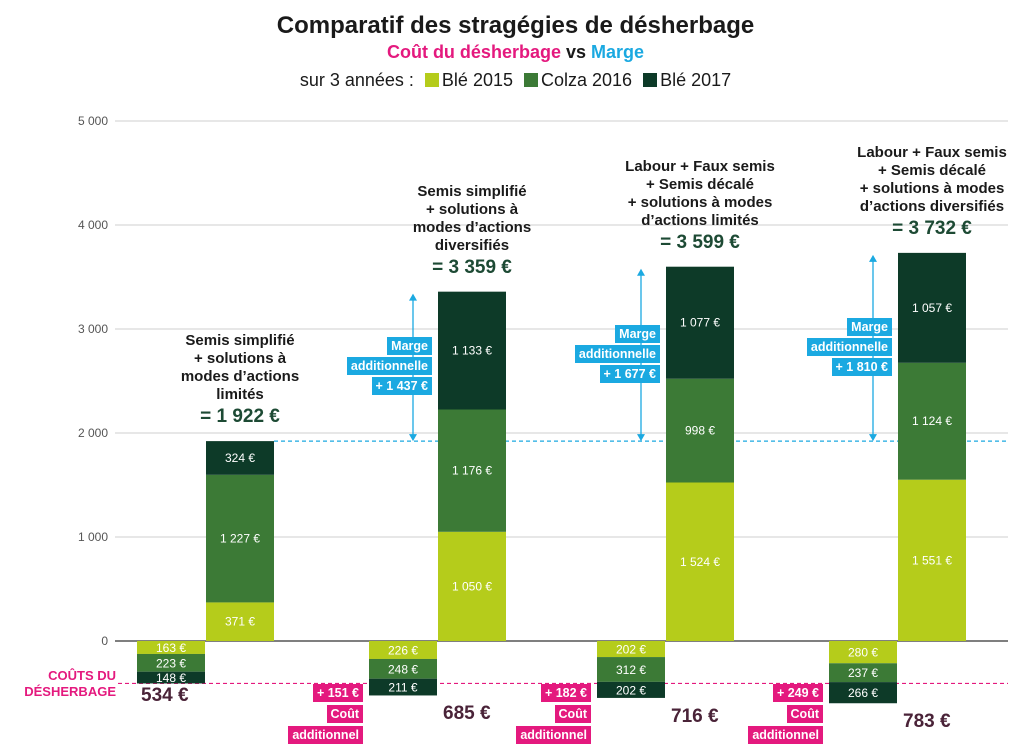 The image size is (1031, 752). What do you see at coordinates (700, 323) in the screenshot?
I see `marge-bar-label: 1 077 €` at bounding box center [700, 323].